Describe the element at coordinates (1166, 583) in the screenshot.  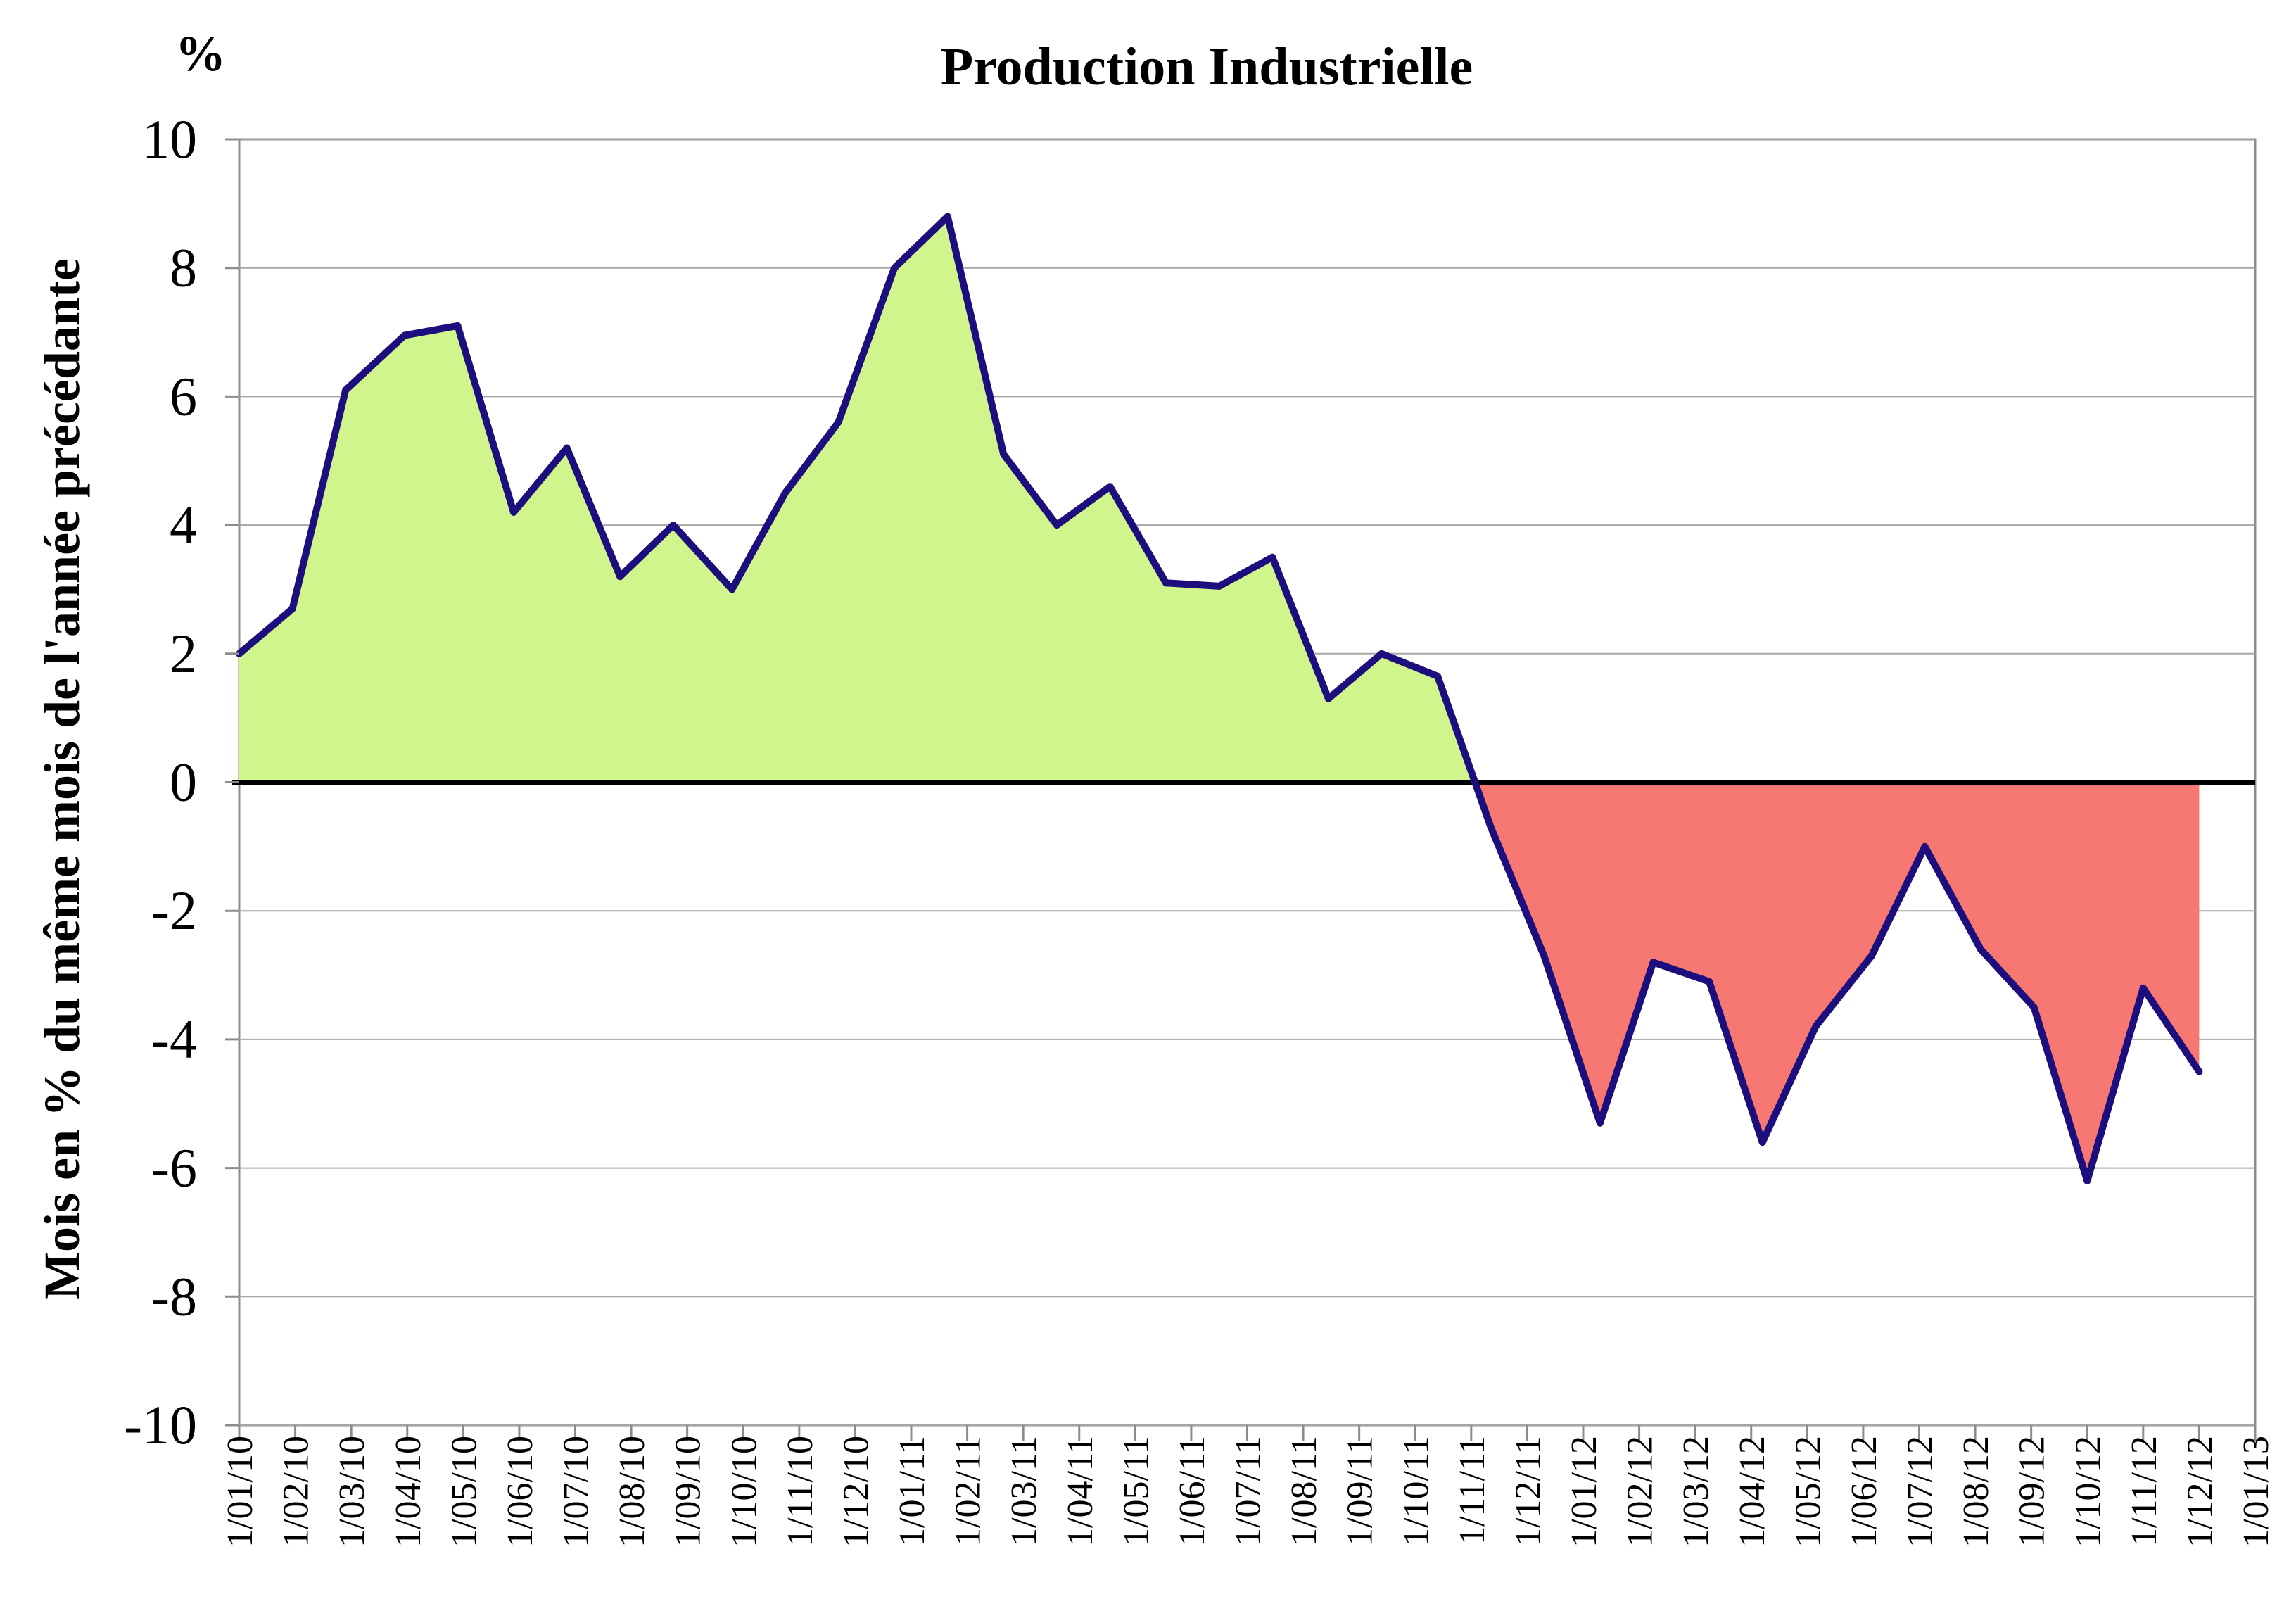
I see `data-point-1/06/11` at that location.